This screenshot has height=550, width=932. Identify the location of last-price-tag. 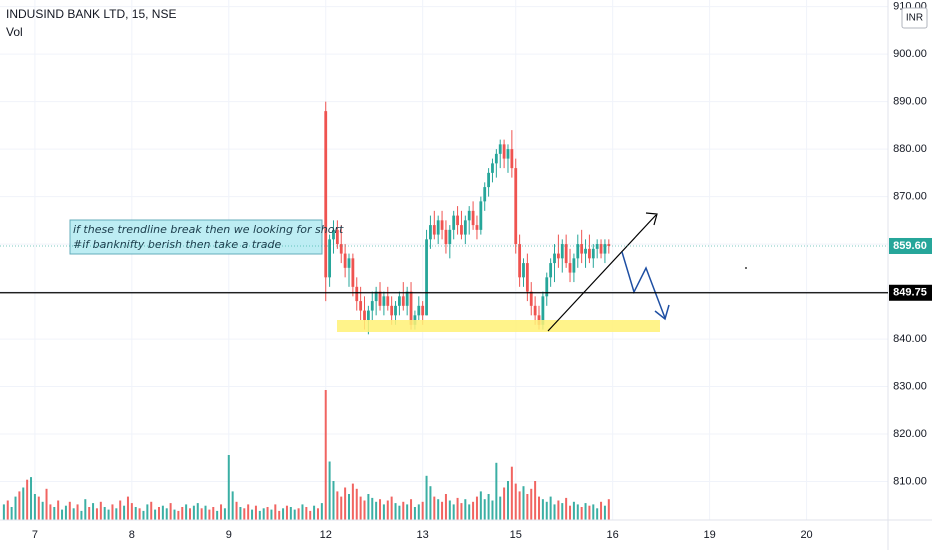
(910, 245).